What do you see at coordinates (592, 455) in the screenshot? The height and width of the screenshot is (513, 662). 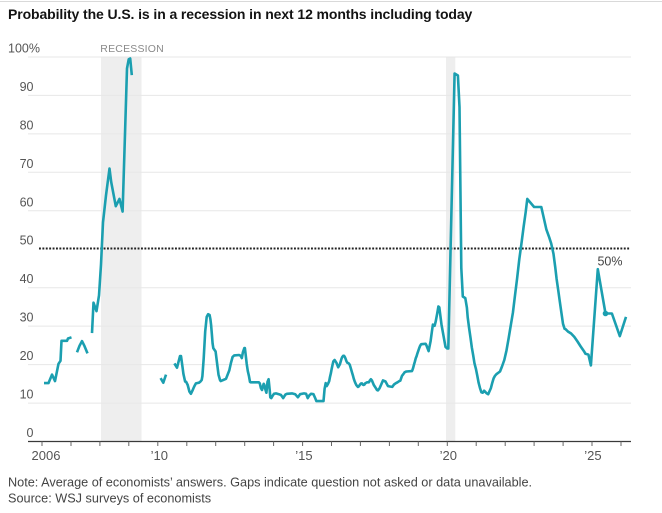 I see `svg-text: ’25` at bounding box center [592, 455].